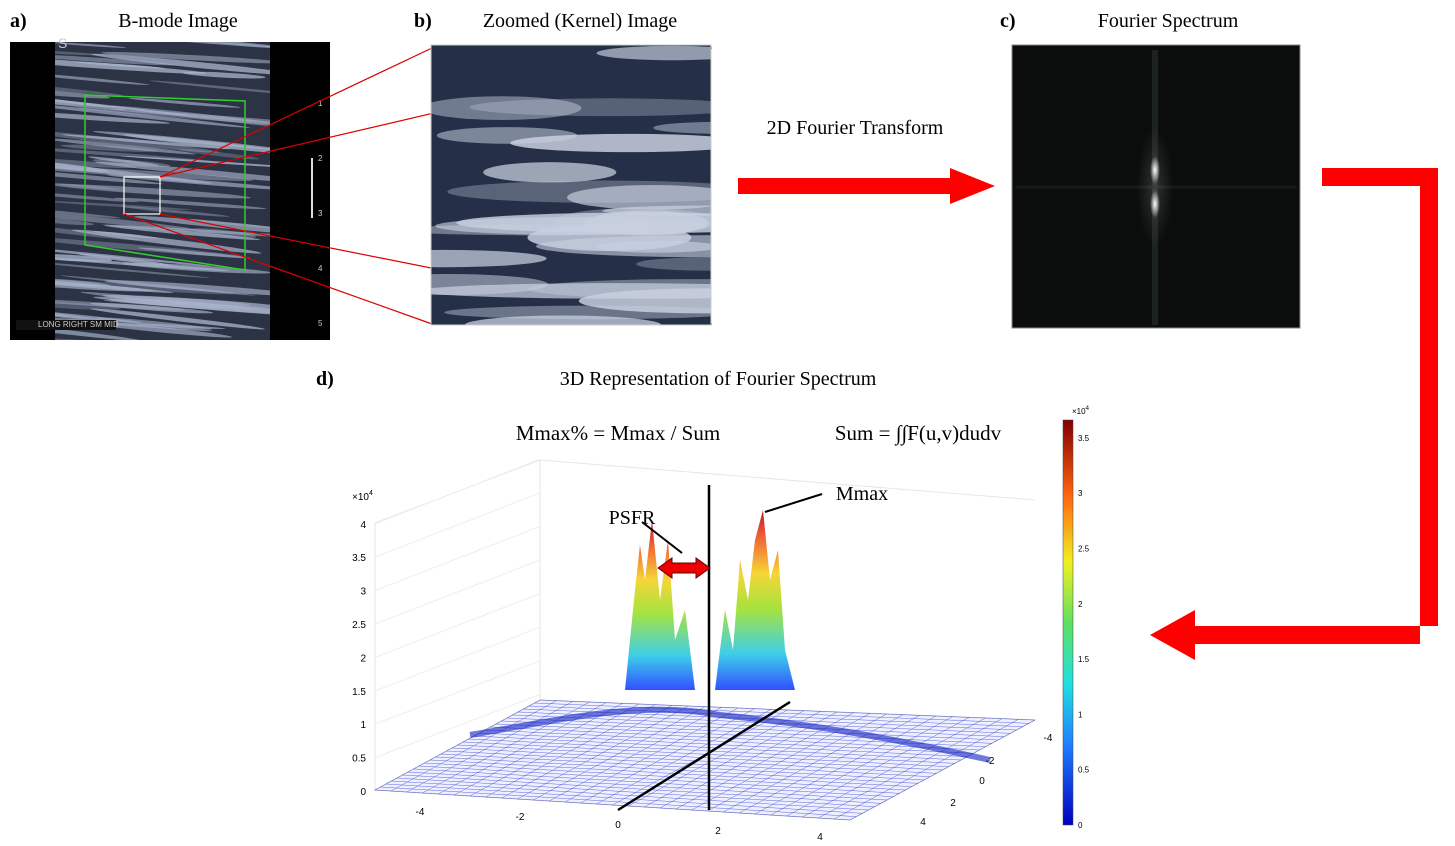 Image resolution: width=1455 pixels, height=846 pixels. Describe the element at coordinates (580, 21) in the screenshot. I see `panel-title: Zoomed (Kernel) Image` at that location.